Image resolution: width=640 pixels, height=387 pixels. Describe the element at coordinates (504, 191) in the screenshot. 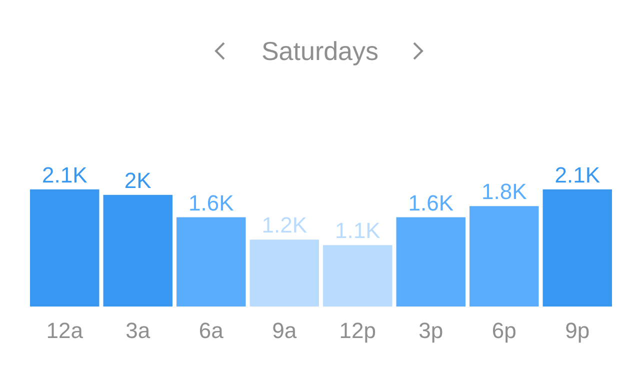

I see `data-label: 1.8K` at that location.